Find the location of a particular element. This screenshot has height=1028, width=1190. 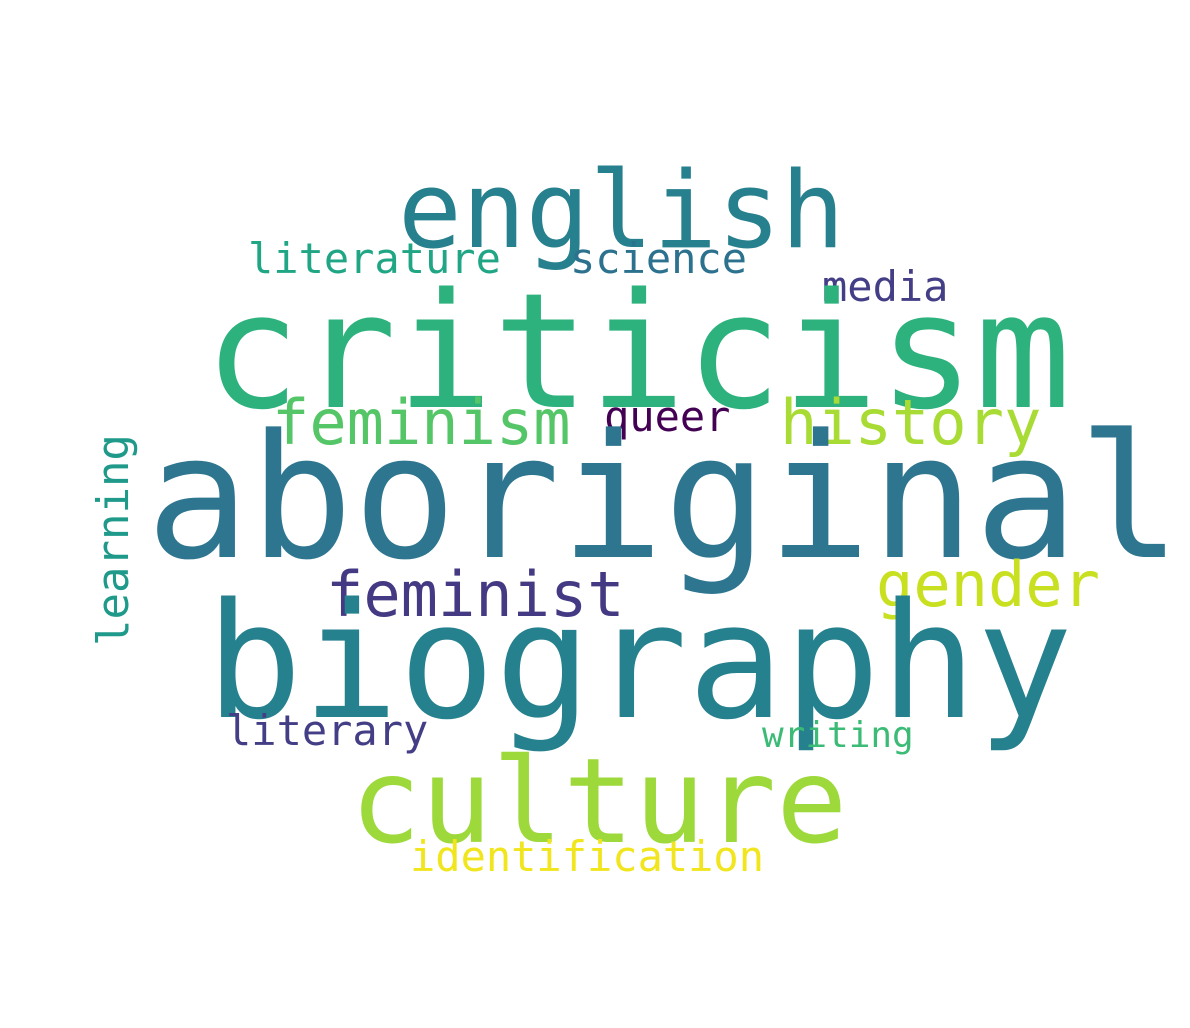

word-literary: literary is located at coordinates (327, 730).